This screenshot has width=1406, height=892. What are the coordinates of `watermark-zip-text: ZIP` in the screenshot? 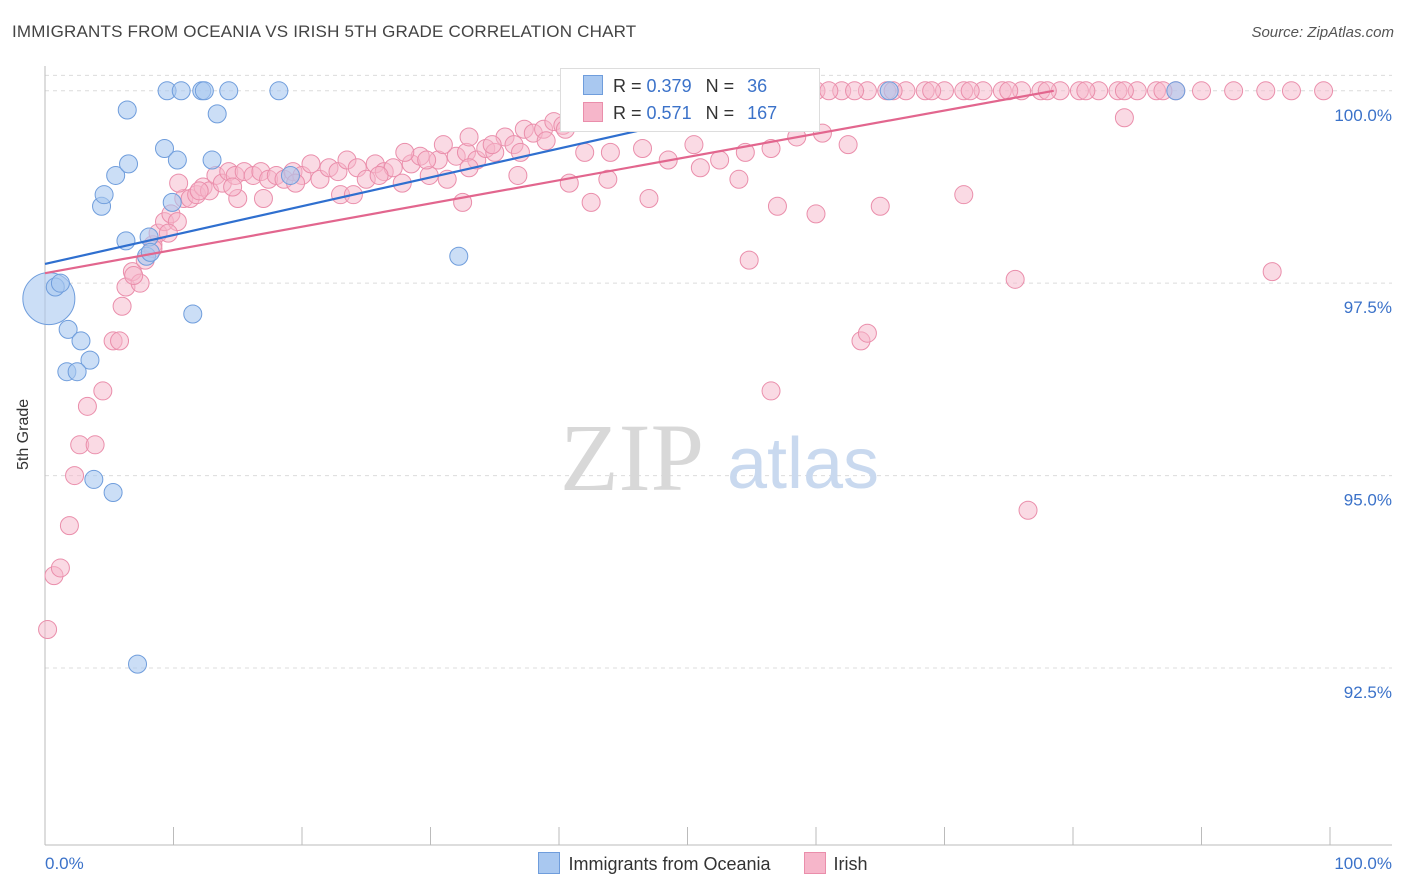 It's located at (632, 457).